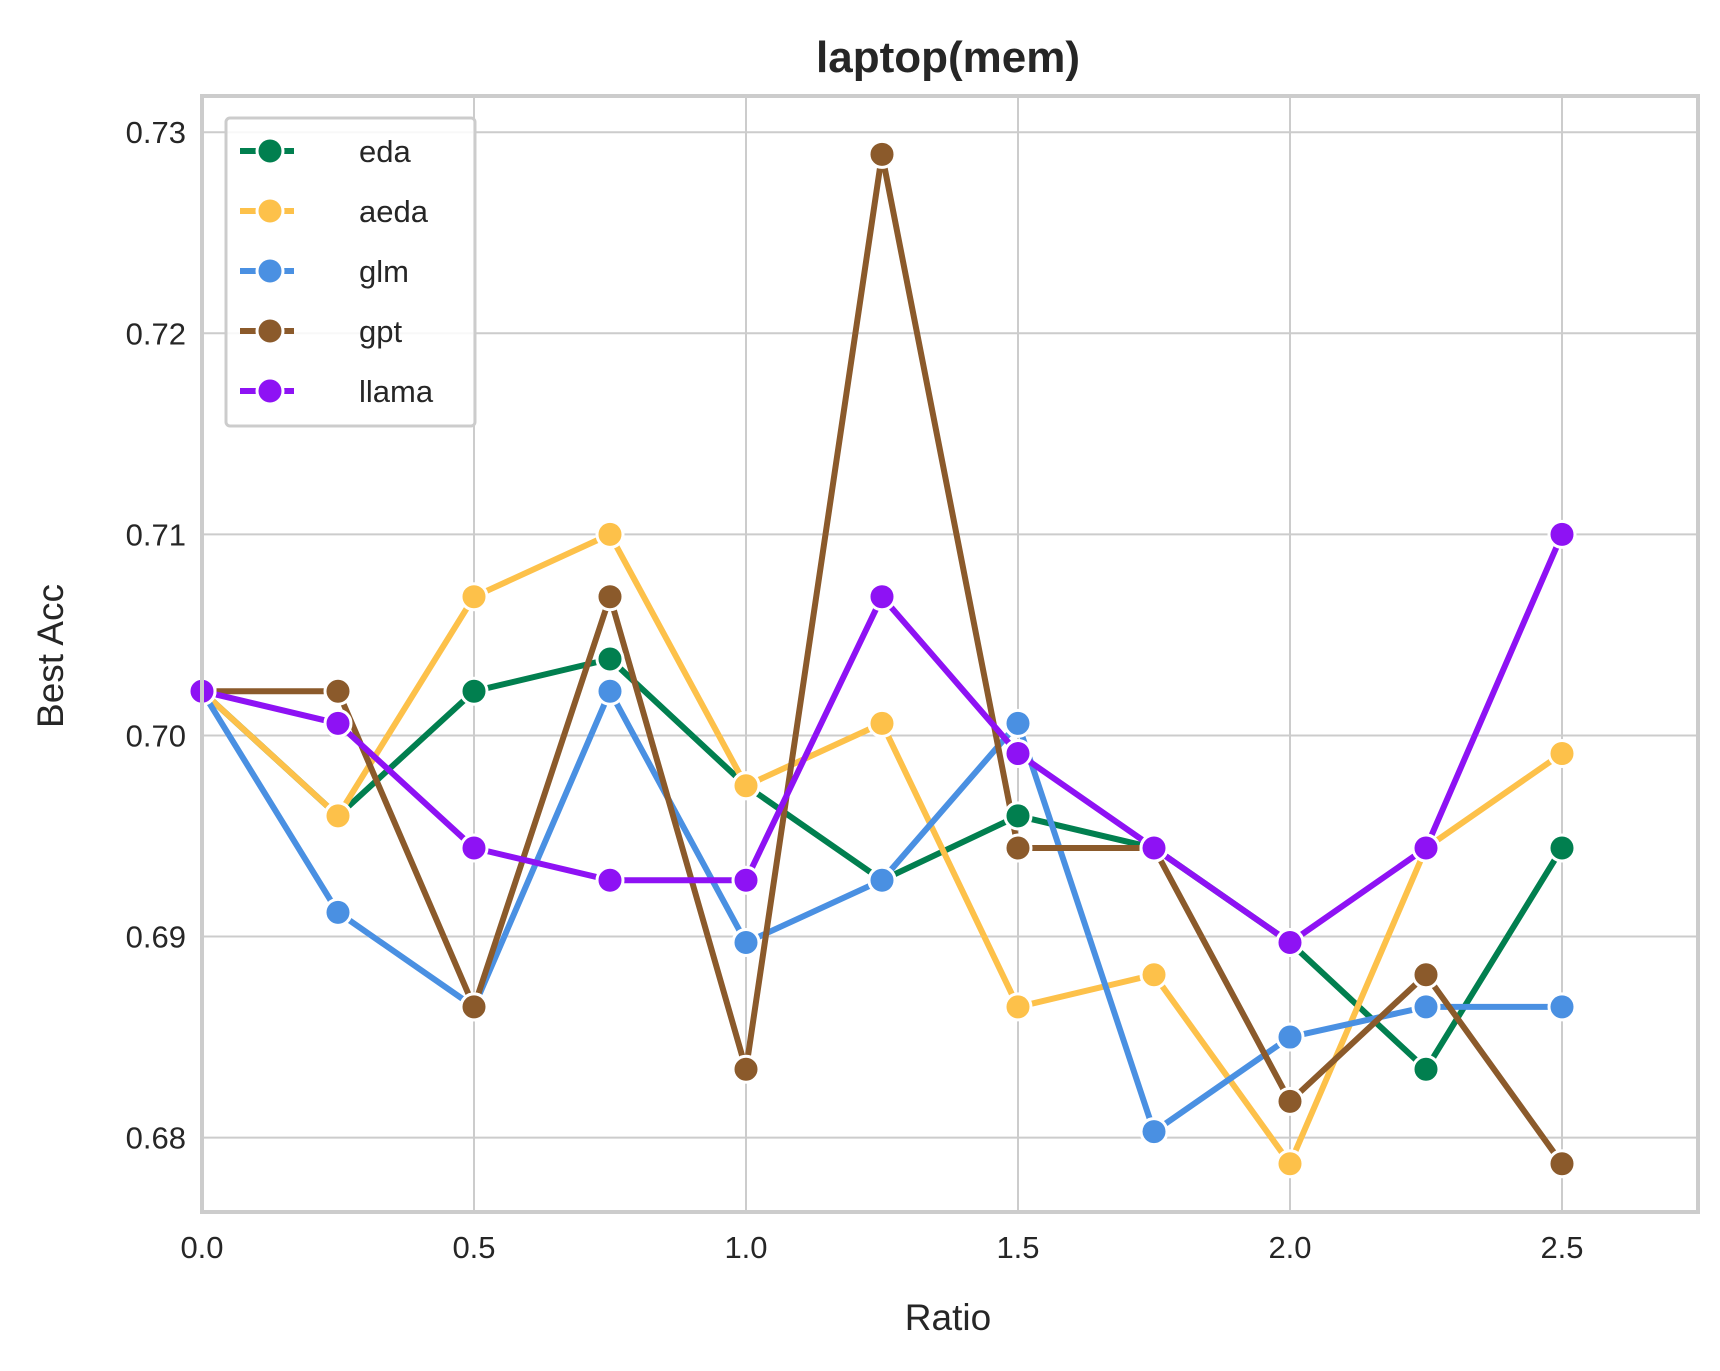 This screenshot has width=1720, height=1371. Describe the element at coordinates (394, 211) in the screenshot. I see `legend-label-aeda: aeda` at that location.